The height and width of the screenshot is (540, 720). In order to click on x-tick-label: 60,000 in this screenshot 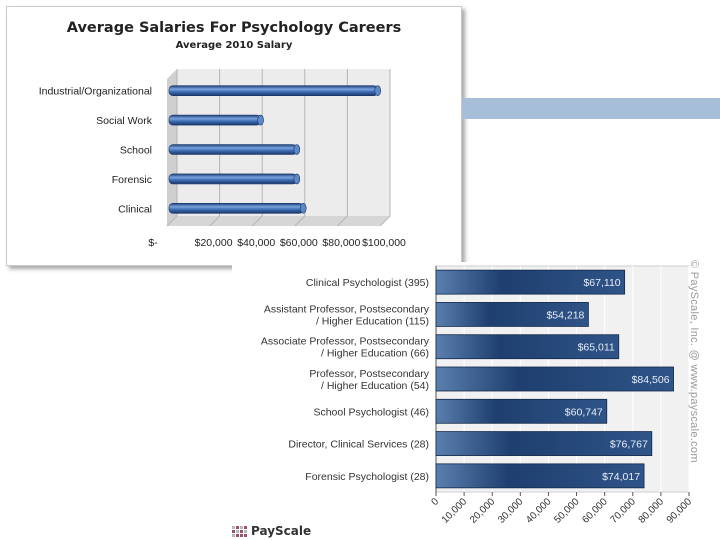, I will do `click(595, 511)`.